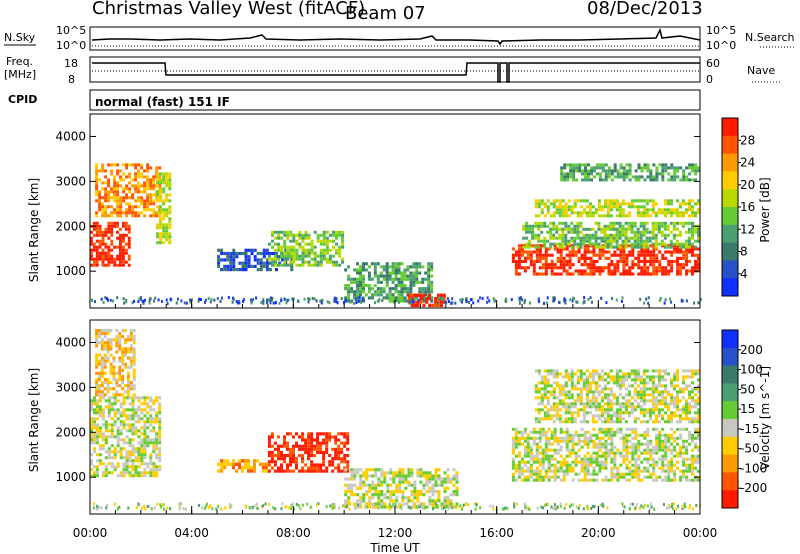  I want to click on x-tick-label: 08:00, so click(293, 533).